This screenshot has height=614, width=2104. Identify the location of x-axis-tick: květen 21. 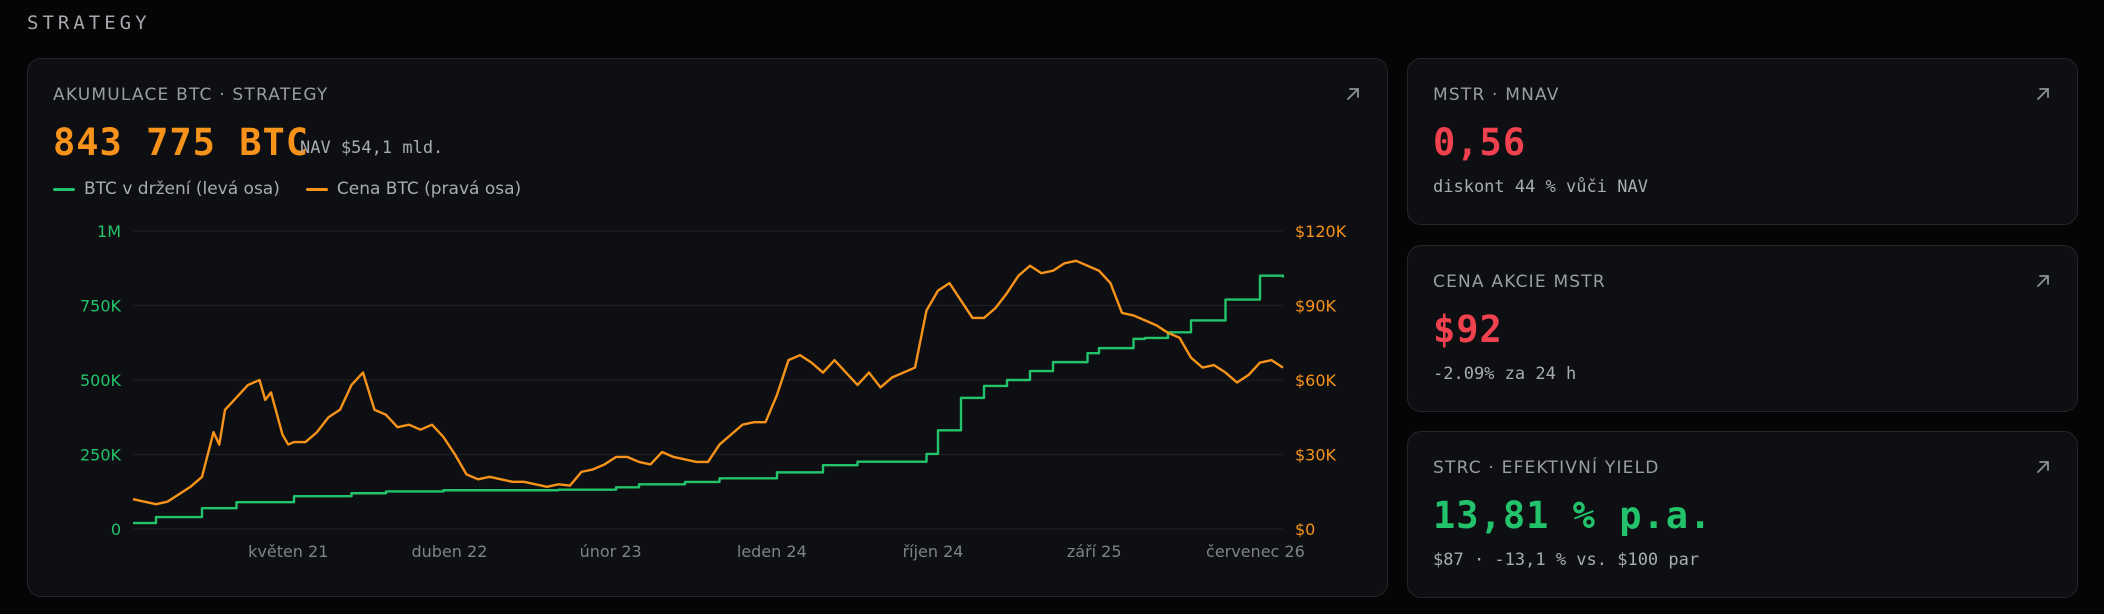
(288, 551).